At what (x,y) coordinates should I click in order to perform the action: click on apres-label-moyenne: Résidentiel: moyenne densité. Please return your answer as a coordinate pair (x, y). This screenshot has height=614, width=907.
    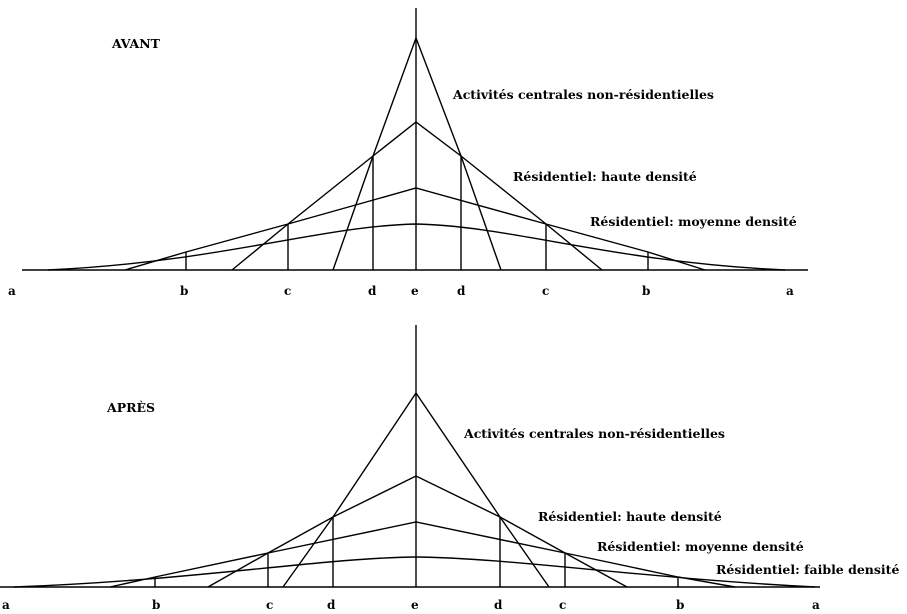
    Looking at the image, I should click on (700, 546).